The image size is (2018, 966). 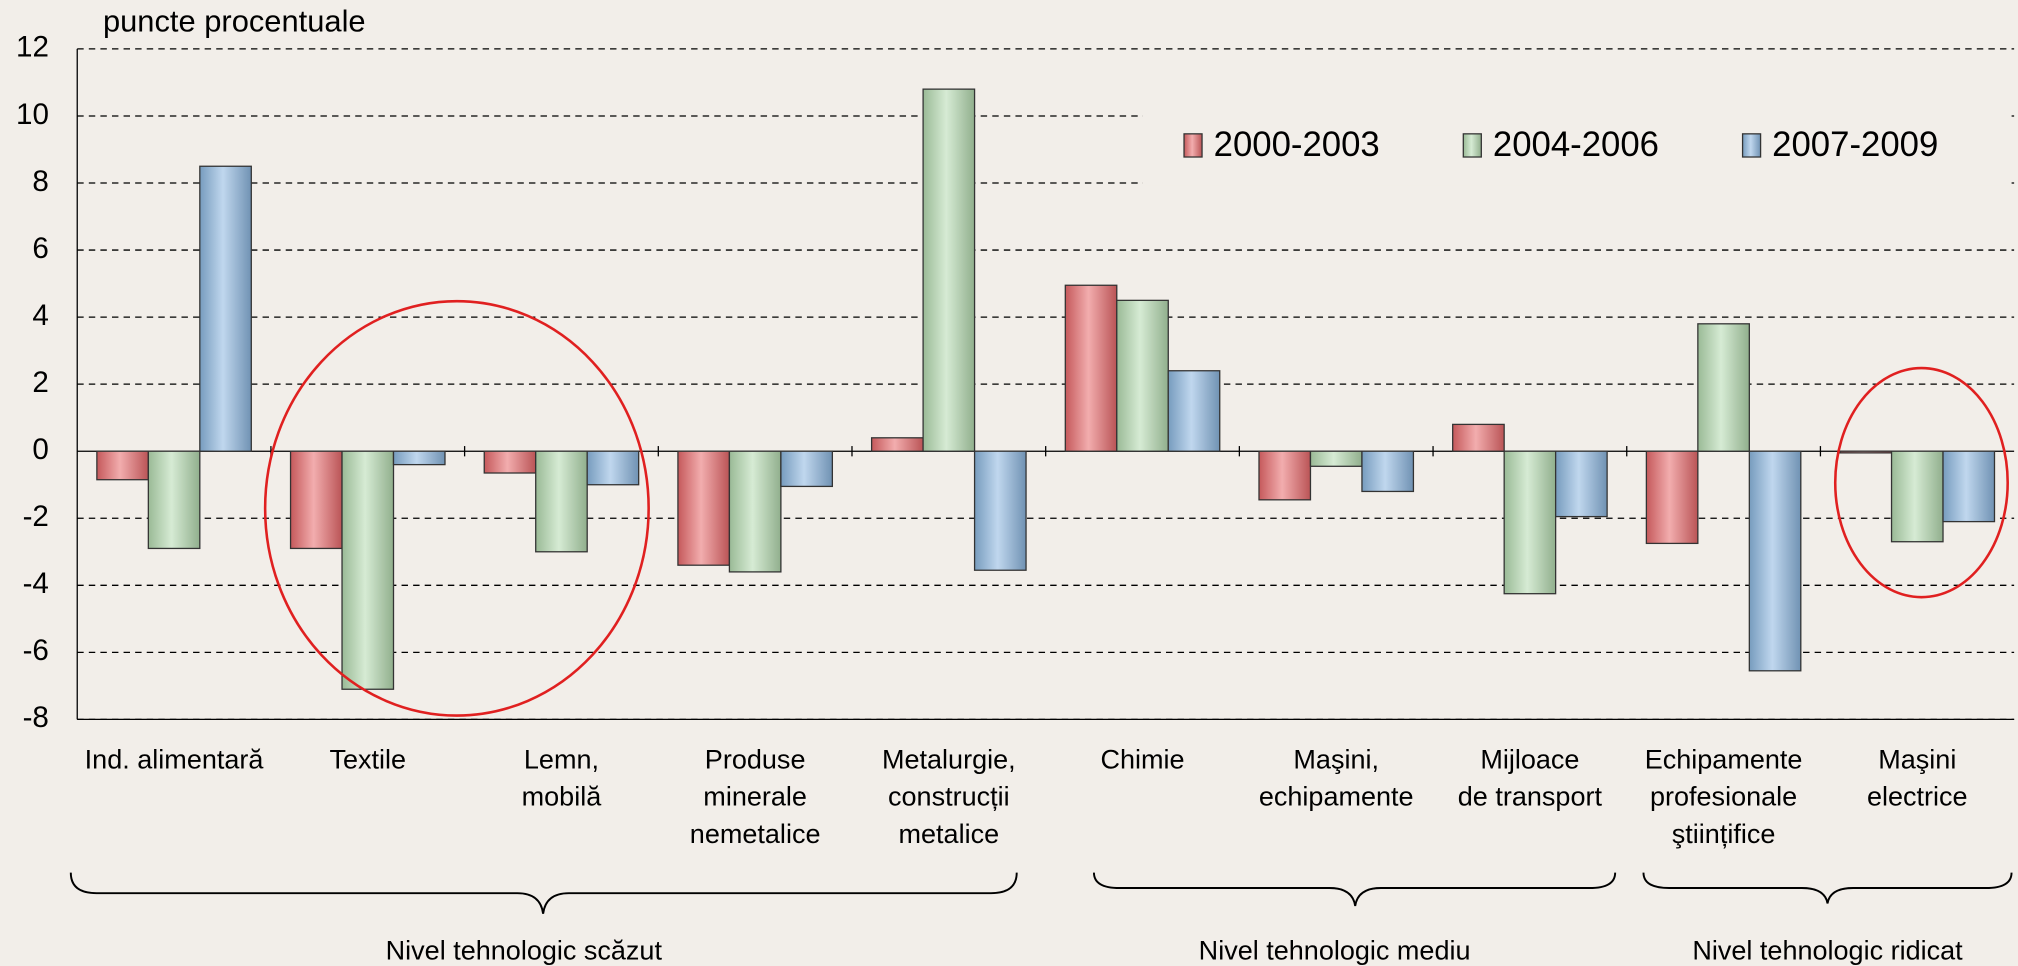 I want to click on x-tick-label-box: Produse minerale nemetalice, so click(x=755, y=797).